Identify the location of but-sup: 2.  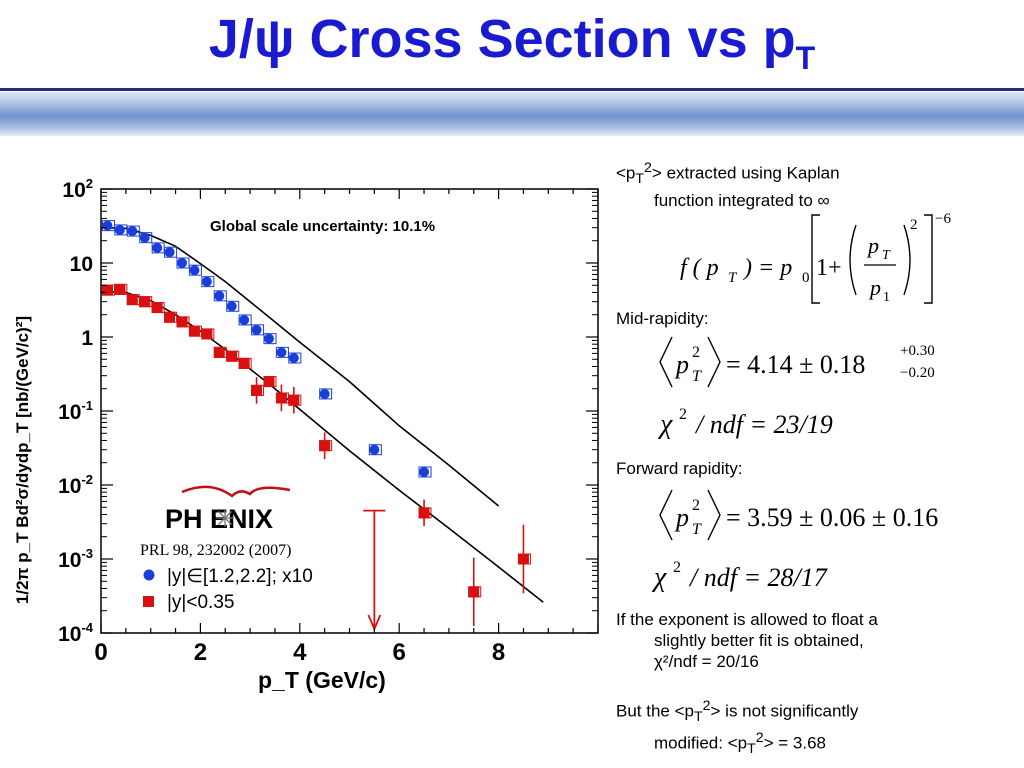
(706, 706).